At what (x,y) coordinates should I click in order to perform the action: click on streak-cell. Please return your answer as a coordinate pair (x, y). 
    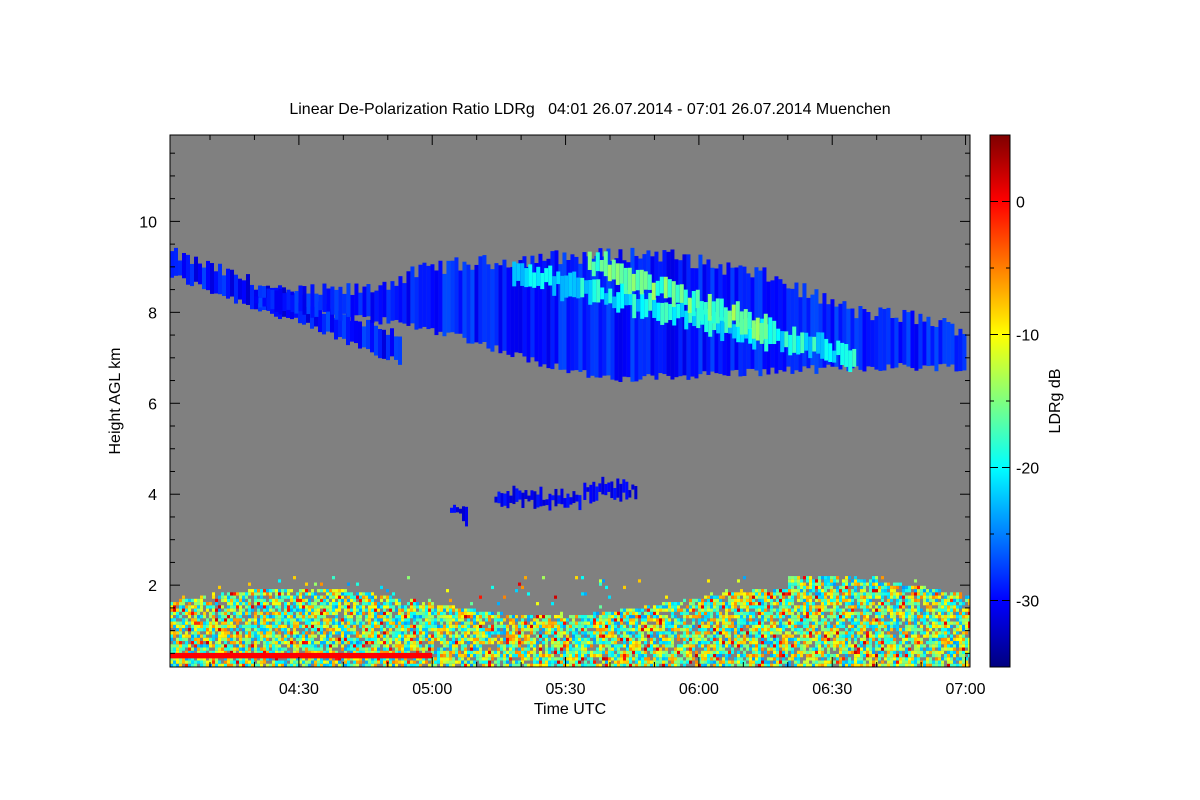
    Looking at the image, I should click on (638, 305).